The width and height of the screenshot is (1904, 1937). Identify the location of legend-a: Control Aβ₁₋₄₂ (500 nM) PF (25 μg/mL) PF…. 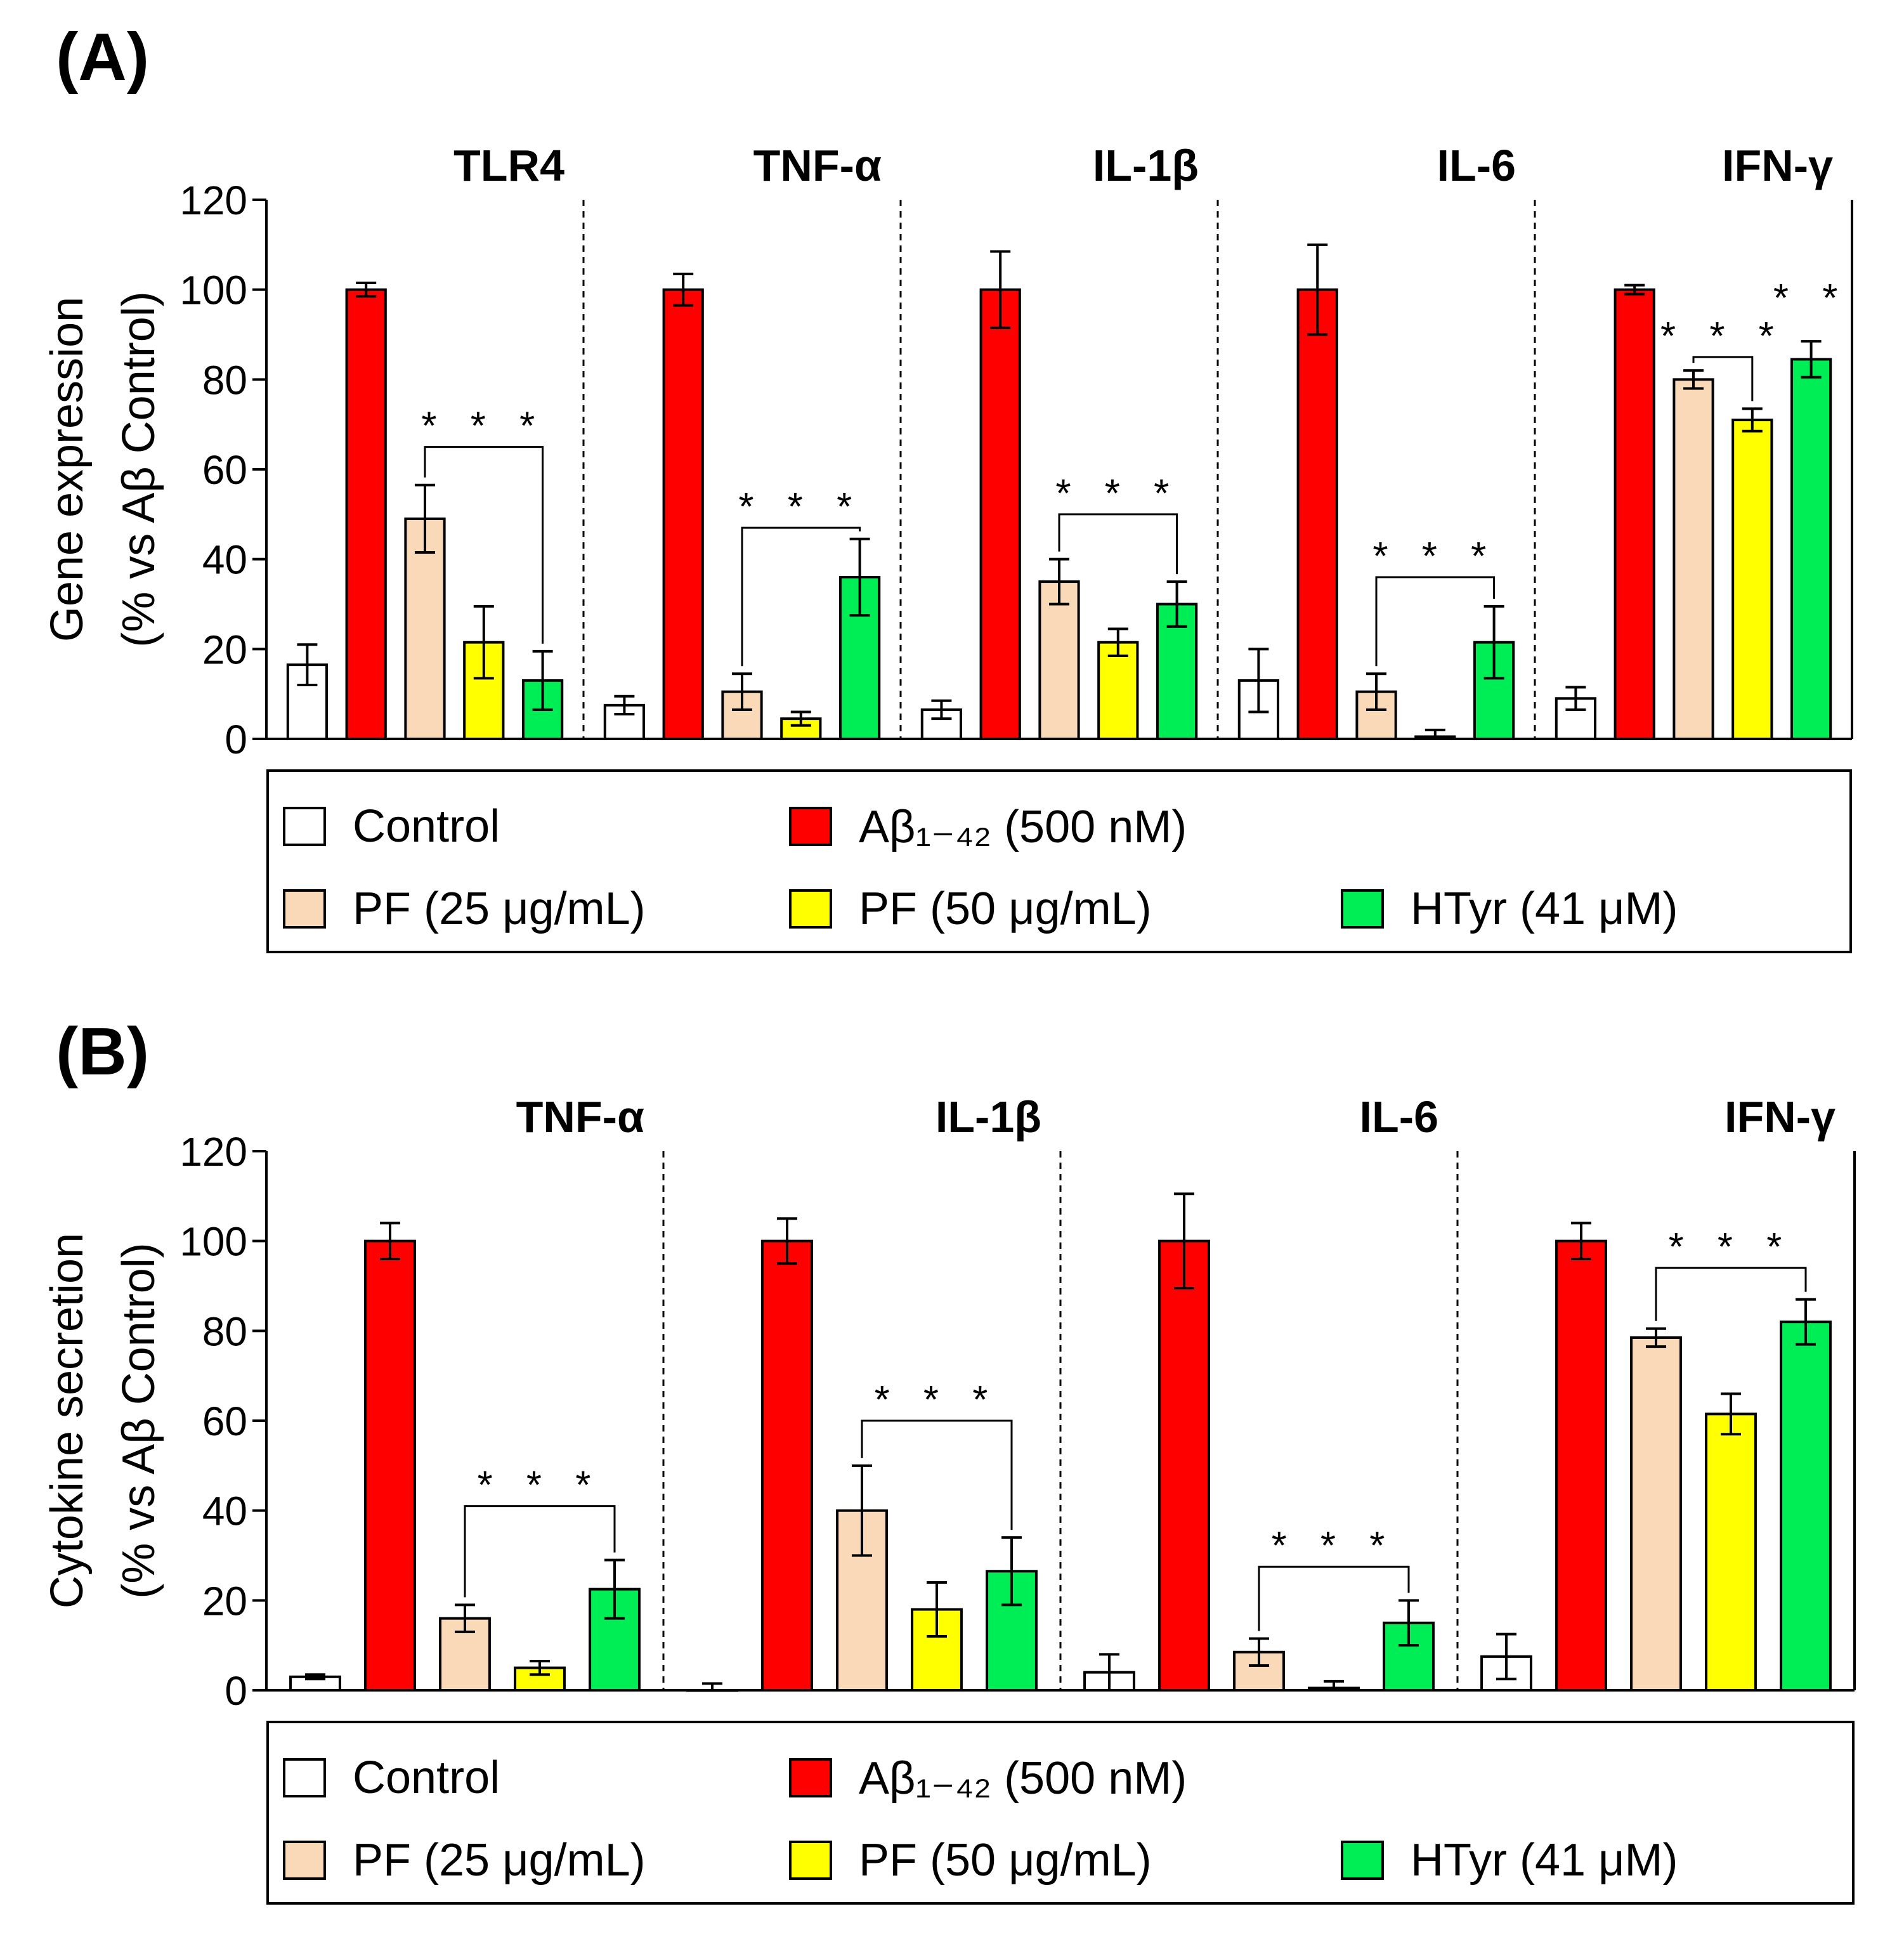
(1059, 861).